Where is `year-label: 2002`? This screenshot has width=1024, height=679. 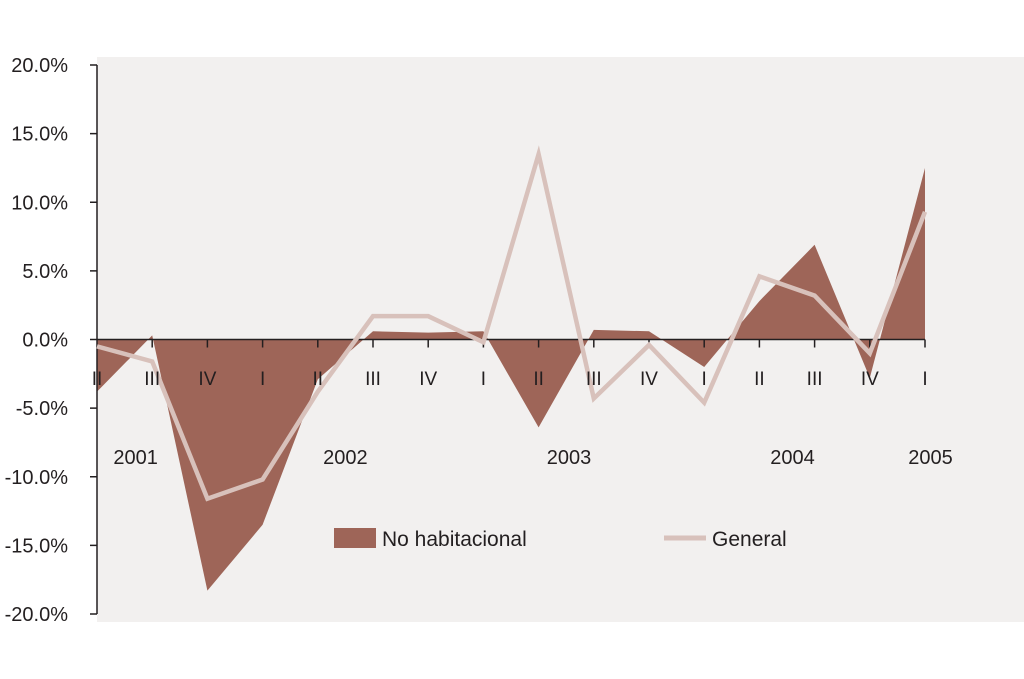 year-label: 2002 is located at coordinates (345, 458).